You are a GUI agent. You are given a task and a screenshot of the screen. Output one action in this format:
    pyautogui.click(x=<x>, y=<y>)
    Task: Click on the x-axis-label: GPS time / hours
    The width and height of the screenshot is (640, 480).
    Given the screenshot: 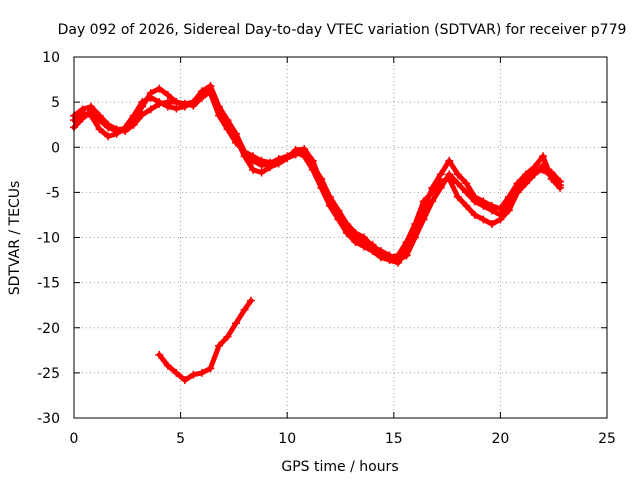 What is the action you would take?
    pyautogui.click(x=339, y=467)
    